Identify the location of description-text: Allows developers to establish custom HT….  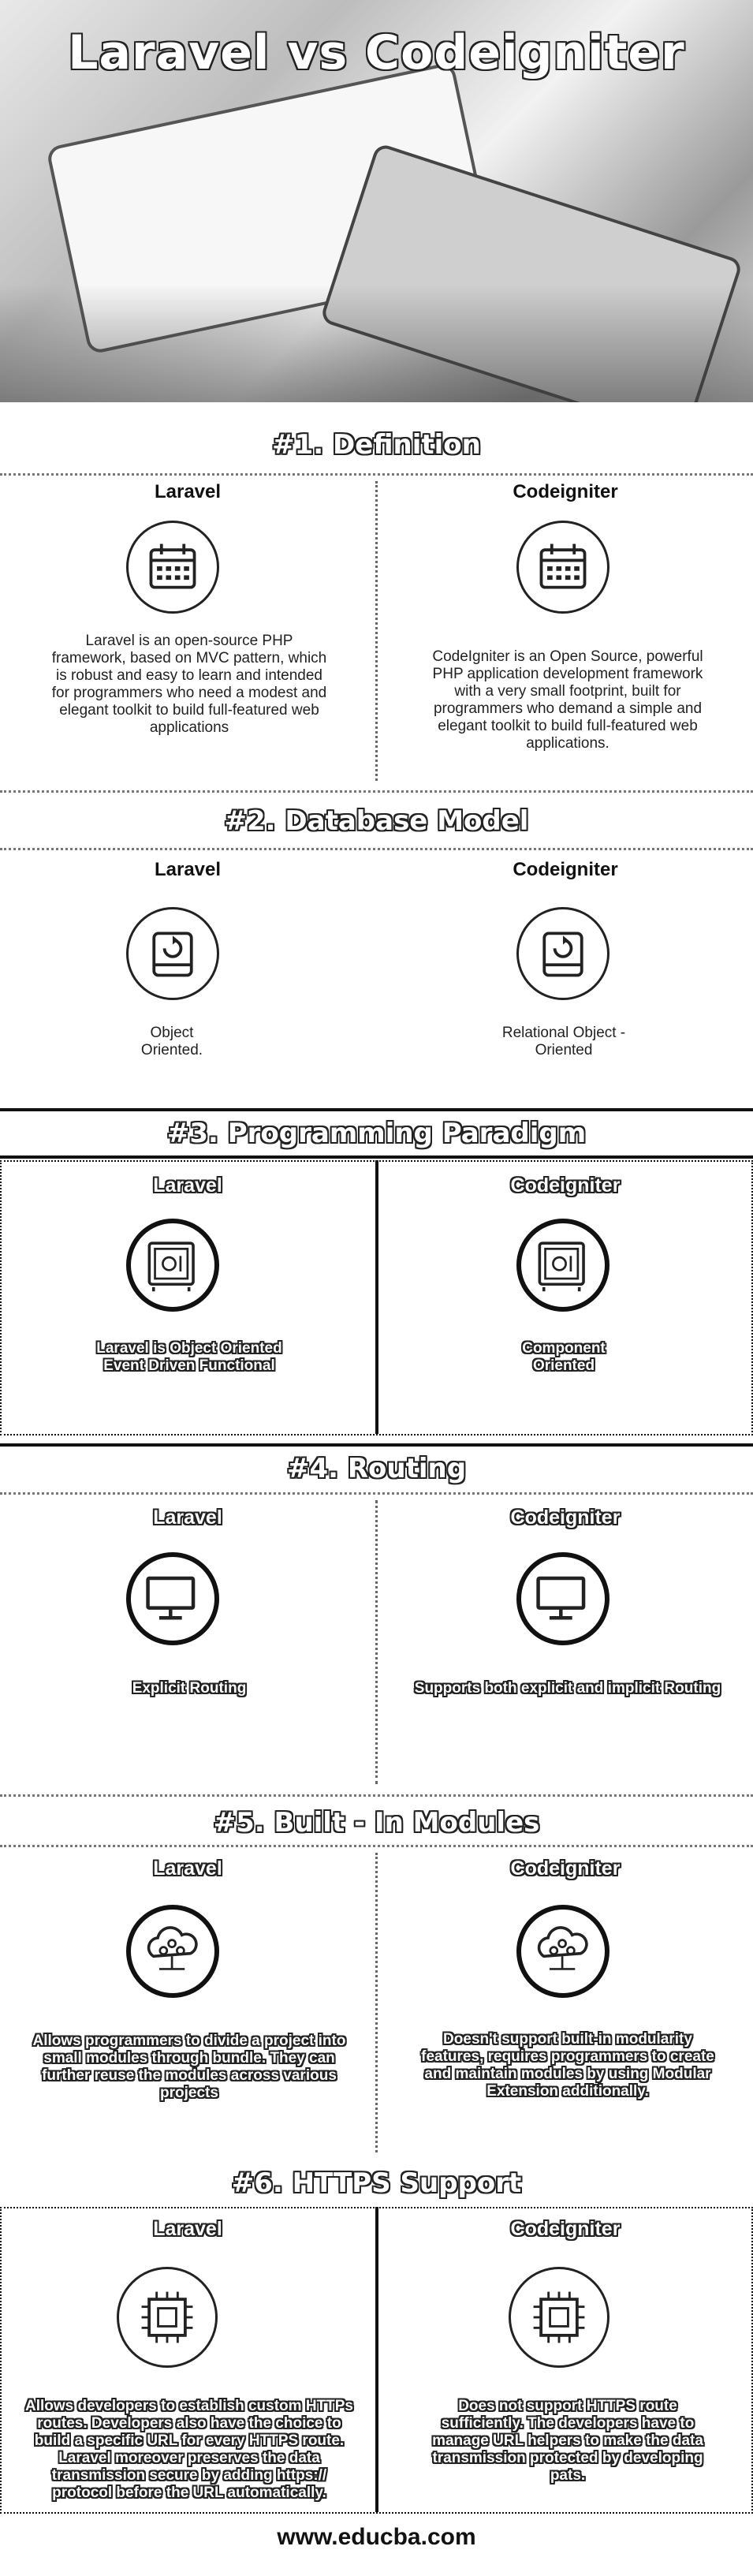
(189, 2449).